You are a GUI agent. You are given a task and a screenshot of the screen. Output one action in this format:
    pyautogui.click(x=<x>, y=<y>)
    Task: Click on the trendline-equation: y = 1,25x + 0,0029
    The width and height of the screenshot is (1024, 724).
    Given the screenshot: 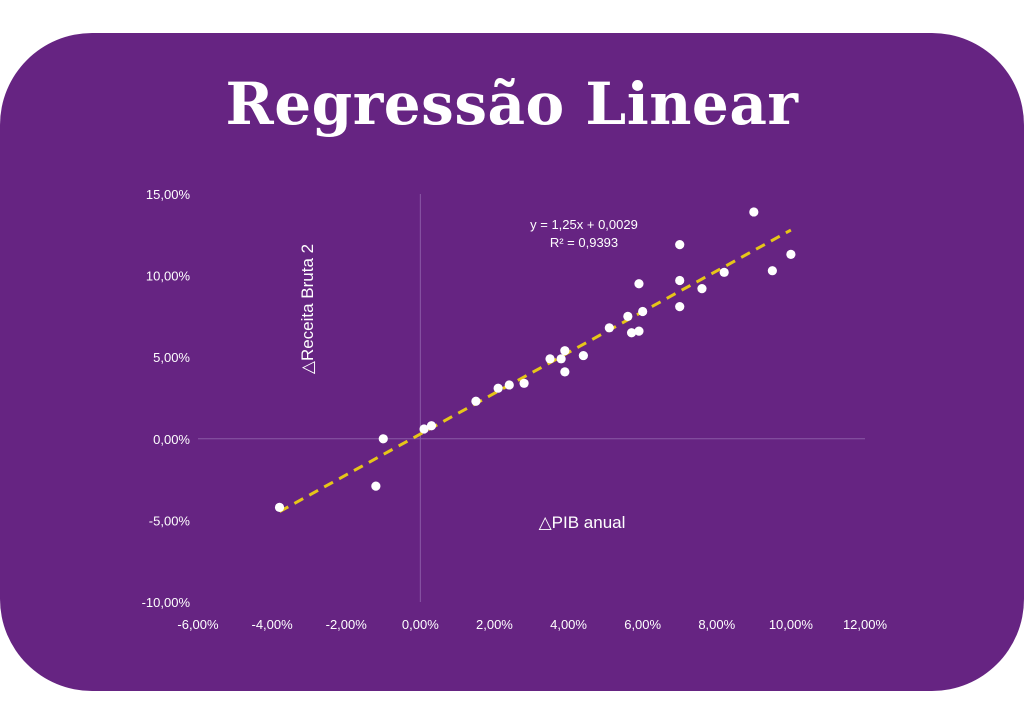 What is the action you would take?
    pyautogui.click(x=584, y=224)
    